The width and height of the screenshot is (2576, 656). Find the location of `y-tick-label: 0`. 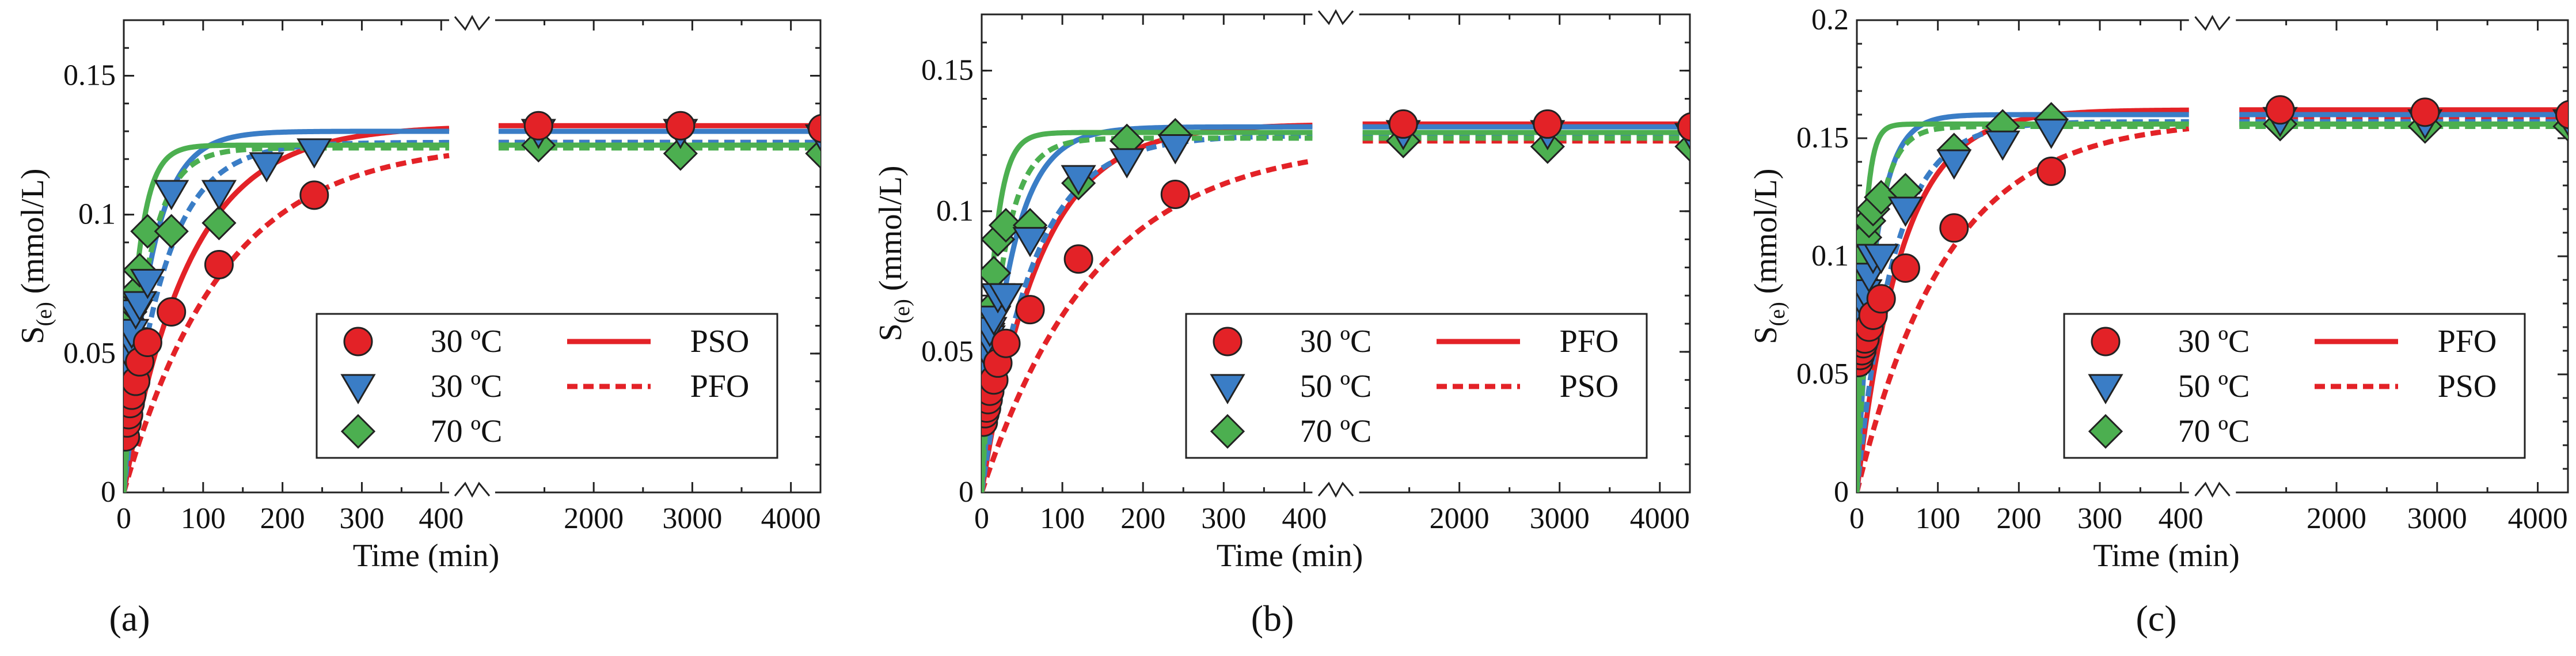

y-tick-label: 0 is located at coordinates (967, 492).